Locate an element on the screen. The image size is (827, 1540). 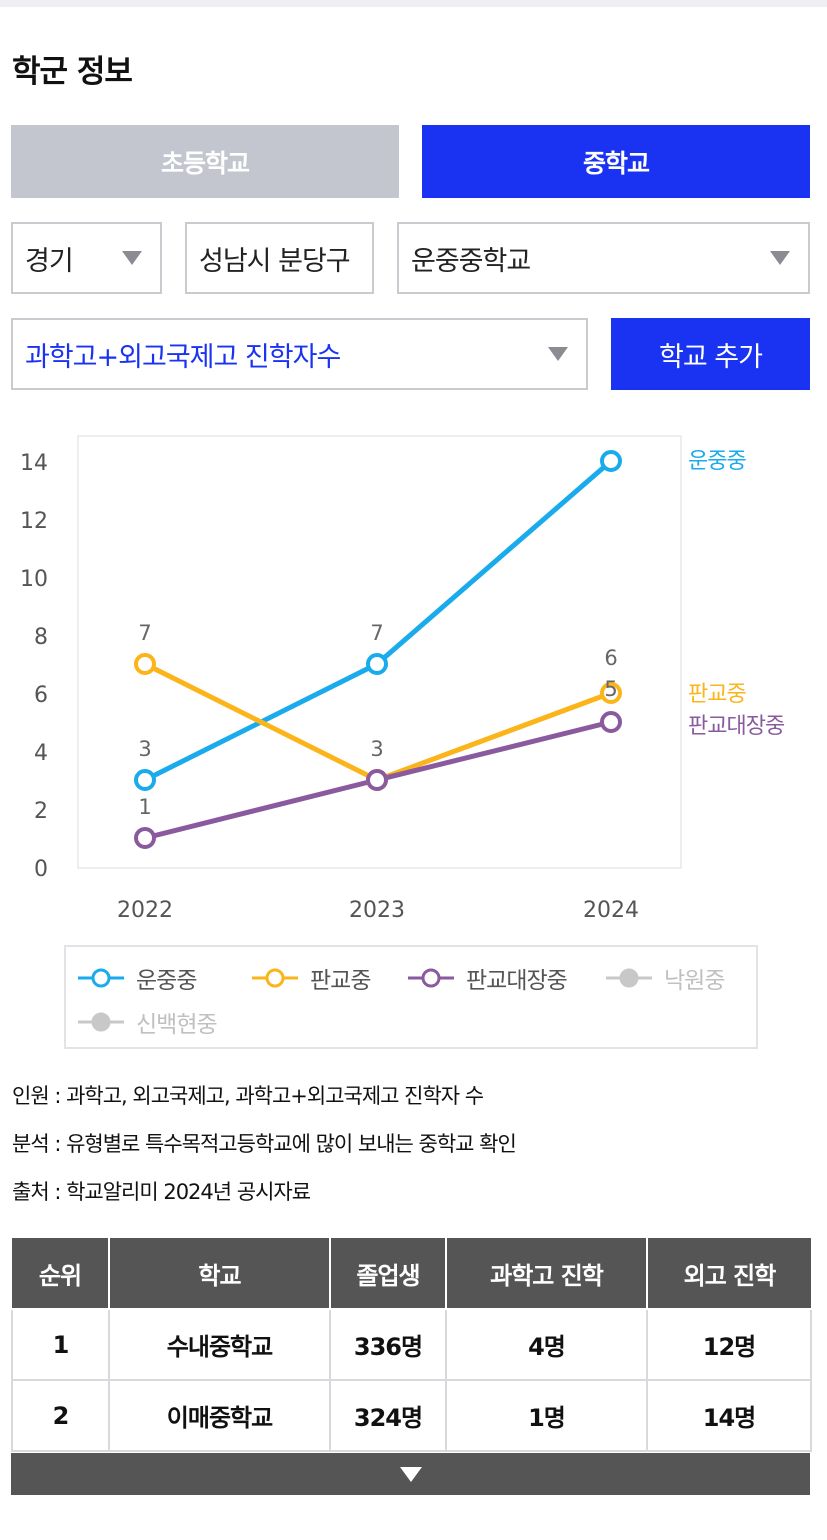
tab-elementary: 초등학교 is located at coordinates (205, 161).